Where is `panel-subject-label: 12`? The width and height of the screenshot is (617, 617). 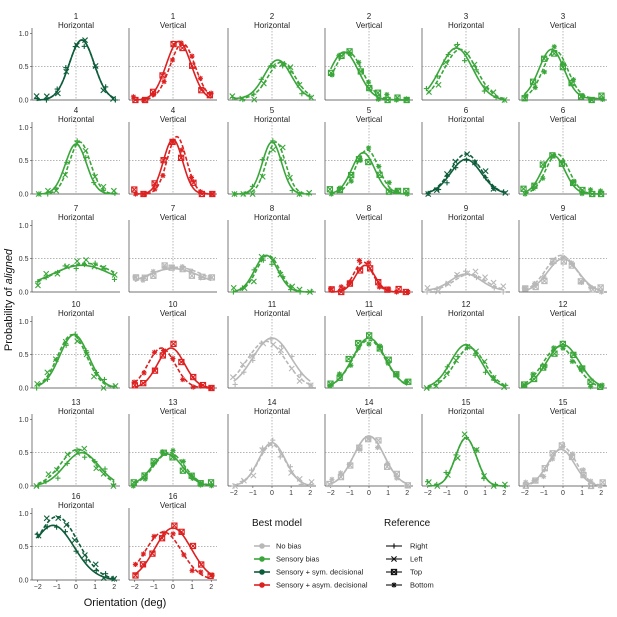 panel-subject-label: 12 is located at coordinates (563, 304).